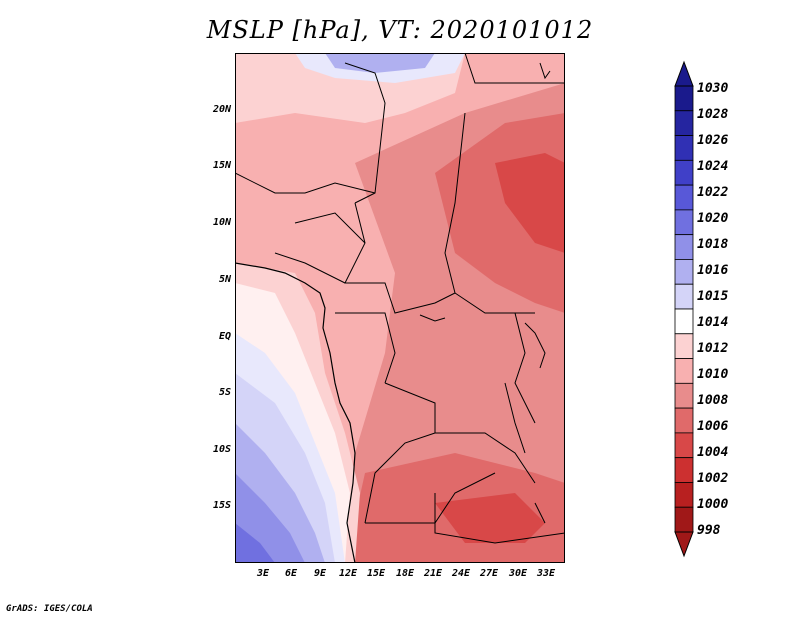 The width and height of the screenshot is (800, 618). I want to click on colorbar-bottom-arrow, so click(684, 544).